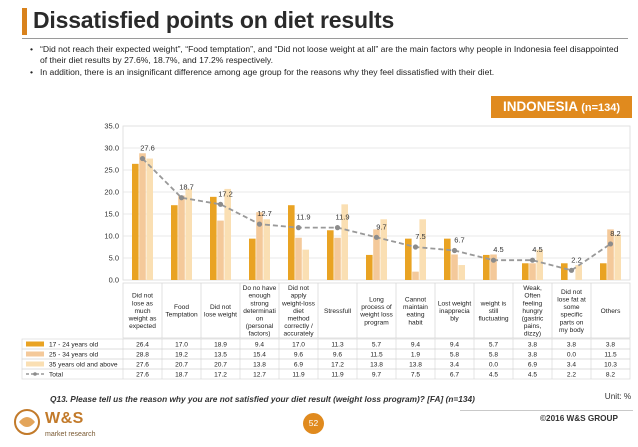 This screenshot has height=447, width=638. What do you see at coordinates (114, 258) in the screenshot?
I see `y-tick-label: 5.0` at bounding box center [114, 258].